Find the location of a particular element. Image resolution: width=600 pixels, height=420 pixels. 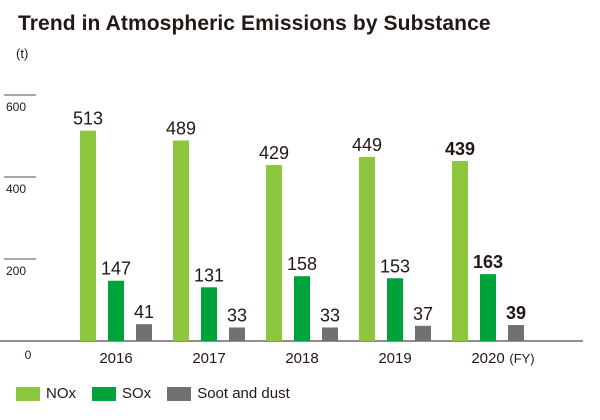

data-label: 147 is located at coordinates (116, 269).